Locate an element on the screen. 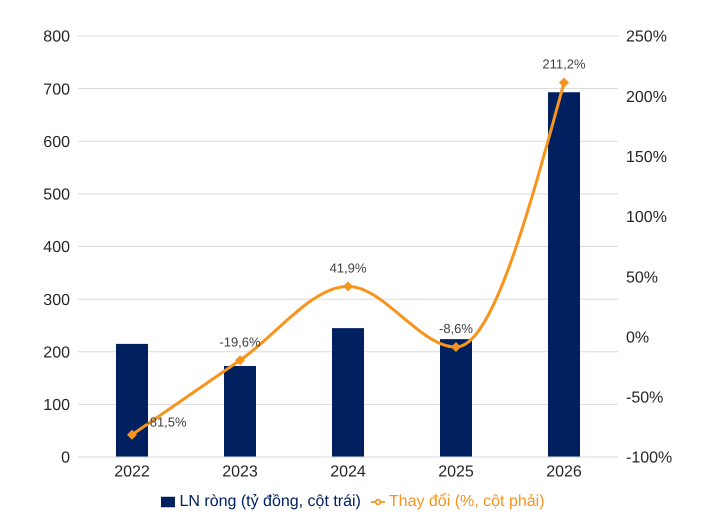 Image resolution: width=716 pixels, height=529 pixels. y-tick-label: 500 is located at coordinates (56, 195).